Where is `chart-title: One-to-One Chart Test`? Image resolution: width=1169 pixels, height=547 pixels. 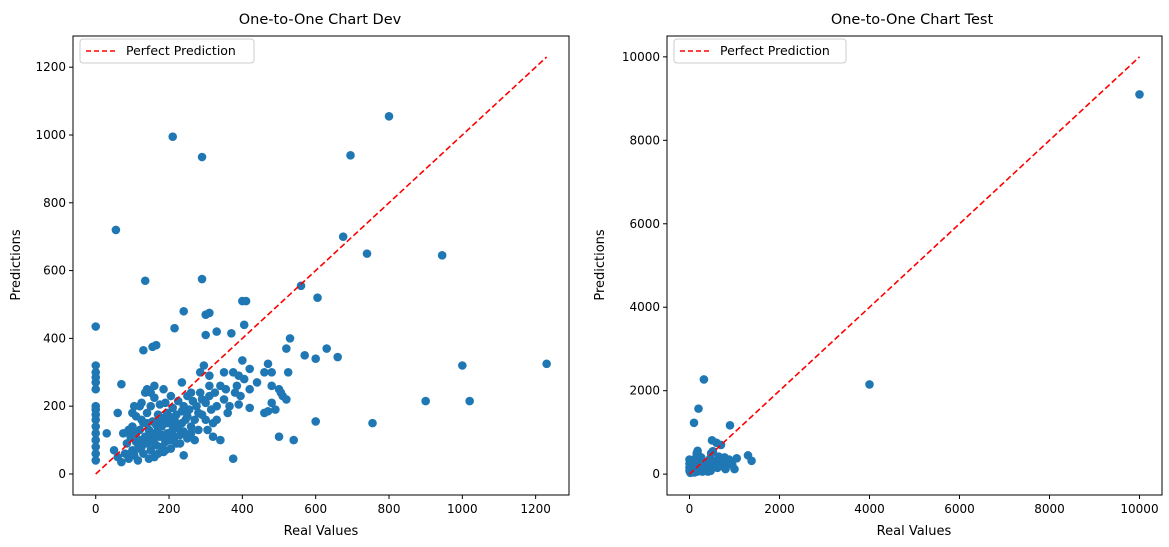
chart-title: One-to-One Chart Test is located at coordinates (912, 20).